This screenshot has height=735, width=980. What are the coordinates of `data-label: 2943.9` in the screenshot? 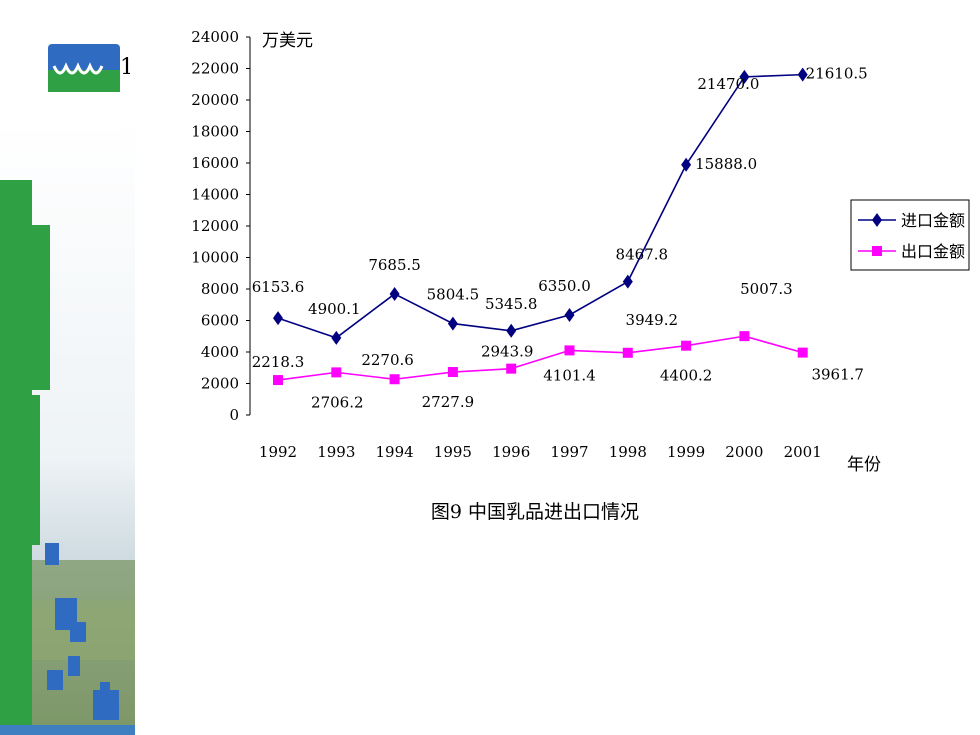 It's located at (507, 352).